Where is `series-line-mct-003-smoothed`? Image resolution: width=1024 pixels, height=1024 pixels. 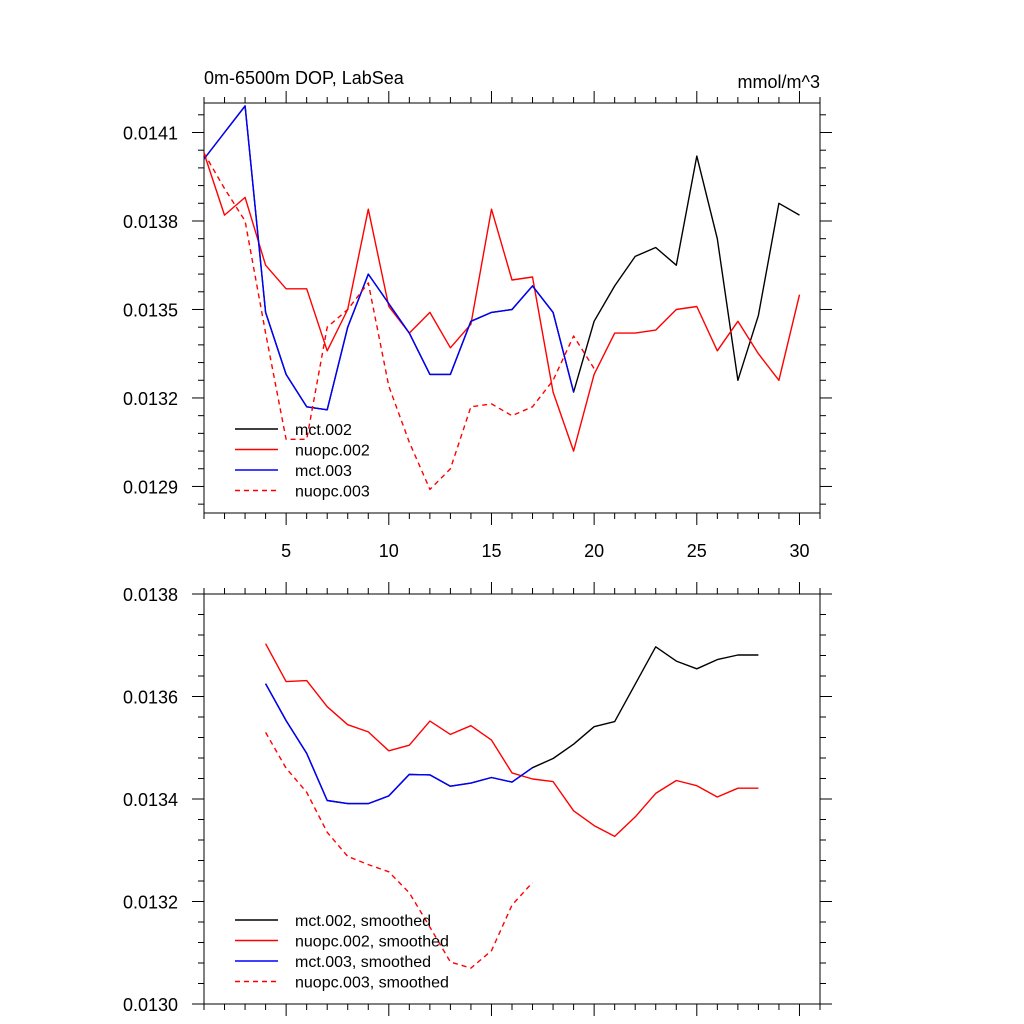
series-line-mct-003-smoothed is located at coordinates (398, 744).